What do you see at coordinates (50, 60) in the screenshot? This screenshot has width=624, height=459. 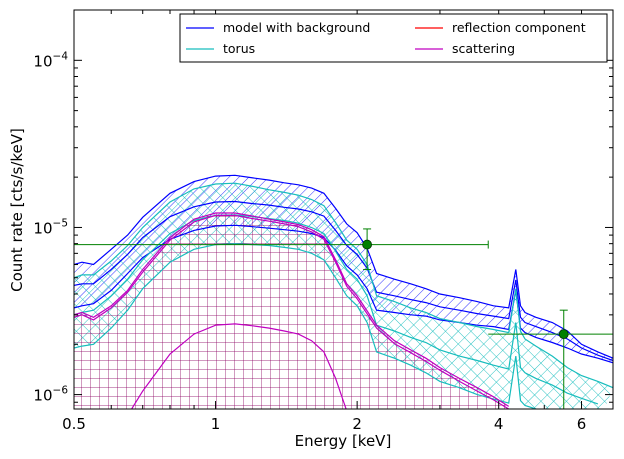 I see `y-tick-label-2: 10⁻⁴` at bounding box center [50, 60].